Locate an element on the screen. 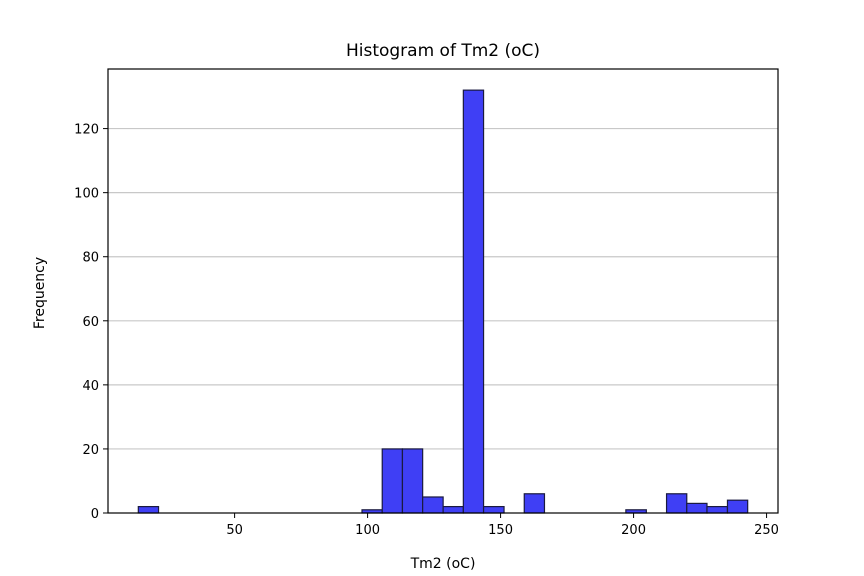  y-tick-label-40: 40 is located at coordinates (90, 386).